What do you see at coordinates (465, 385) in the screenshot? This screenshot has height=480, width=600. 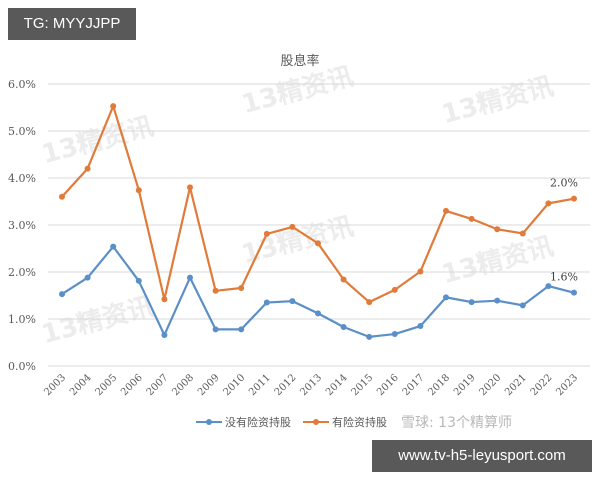 I see `x-tick-label: 2019` at bounding box center [465, 385].